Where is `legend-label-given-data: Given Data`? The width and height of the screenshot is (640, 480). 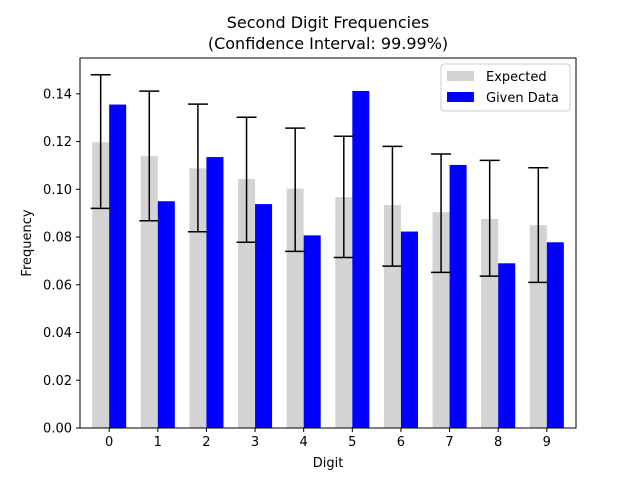 legend-label-given-data: Given Data is located at coordinates (522, 98).